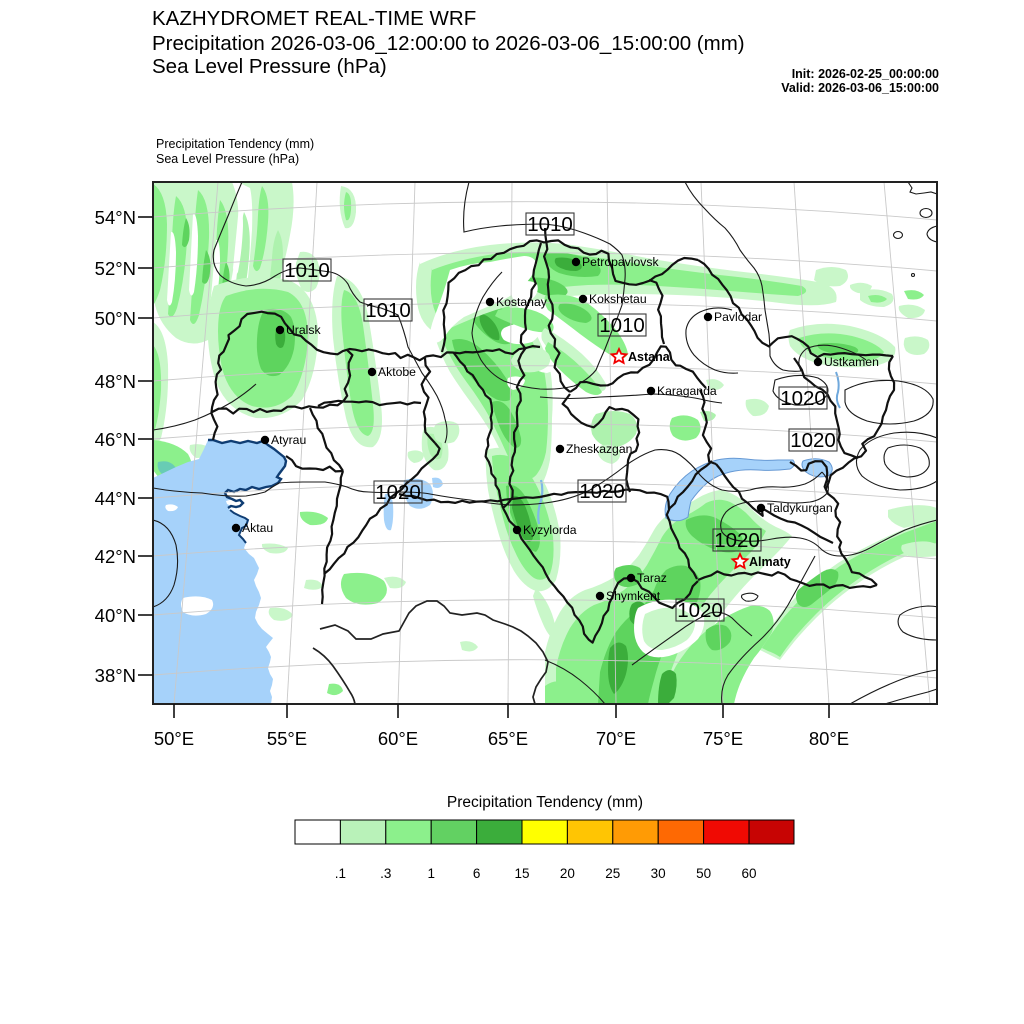 The height and width of the screenshot is (1024, 1024). Describe the element at coordinates (385, 873) in the screenshot. I see `svg-text: .3` at that location.